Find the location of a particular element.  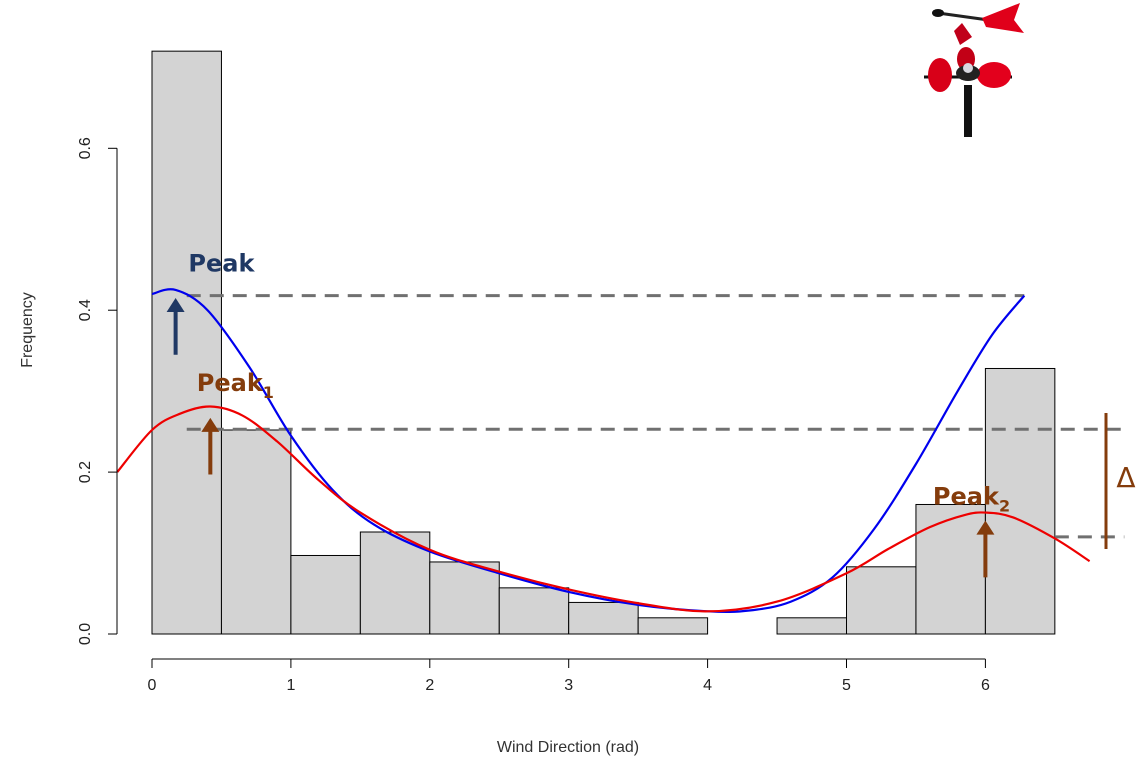

y-tick-label: 0.4 is located at coordinates (85, 310).